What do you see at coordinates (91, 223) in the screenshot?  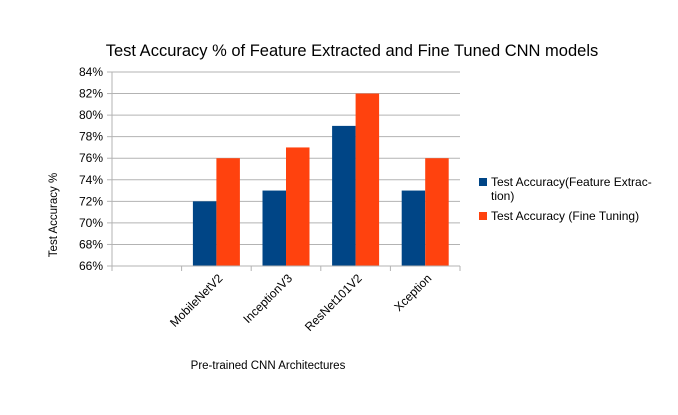 I see `y-tick-label: 70%` at bounding box center [91, 223].